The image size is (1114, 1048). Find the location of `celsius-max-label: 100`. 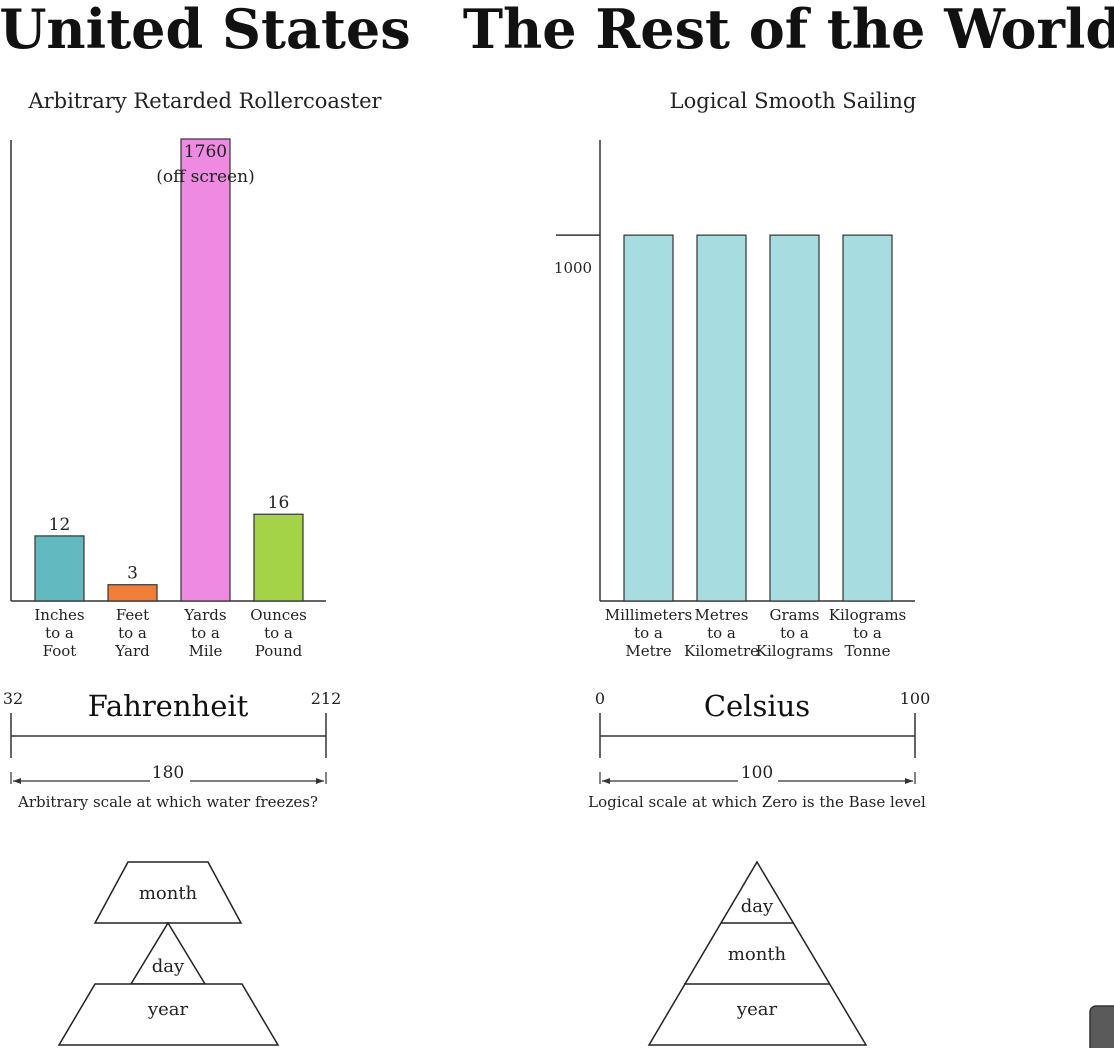

celsius-max-label: 100 is located at coordinates (915, 698).